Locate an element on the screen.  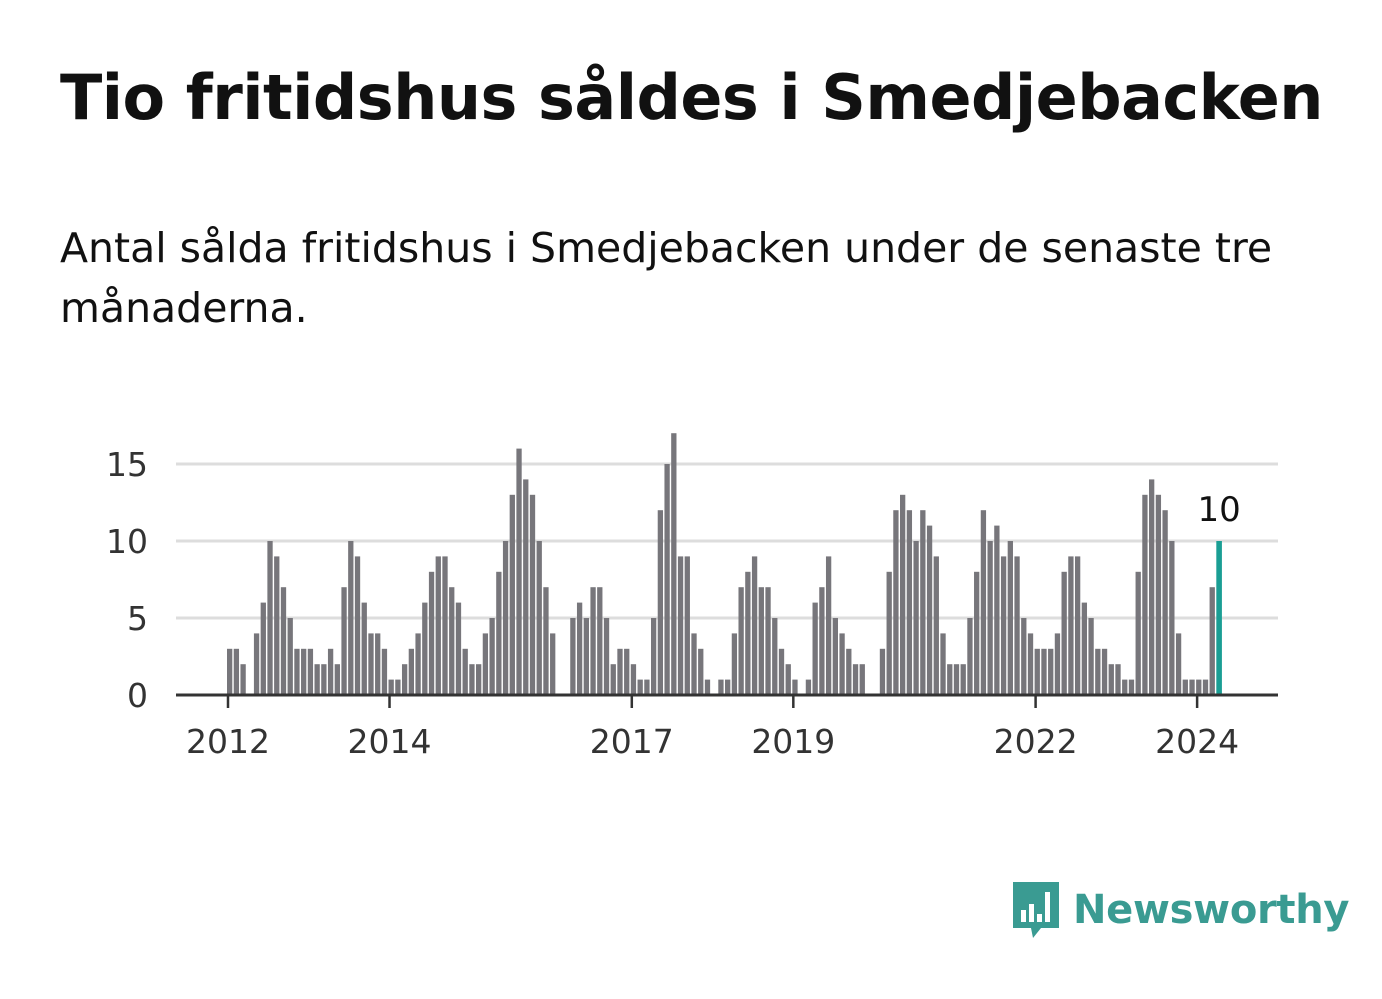
x-tick-label-2014: 2014 is located at coordinates (390, 741).